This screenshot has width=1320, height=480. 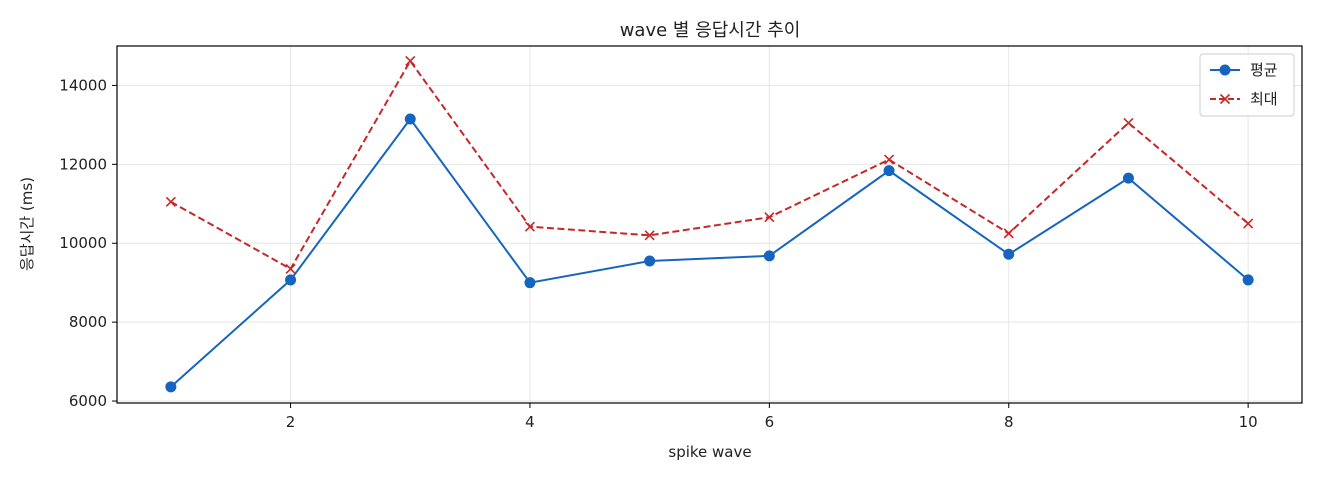 What do you see at coordinates (530, 422) in the screenshot?
I see `x-tick-label: 4` at bounding box center [530, 422].